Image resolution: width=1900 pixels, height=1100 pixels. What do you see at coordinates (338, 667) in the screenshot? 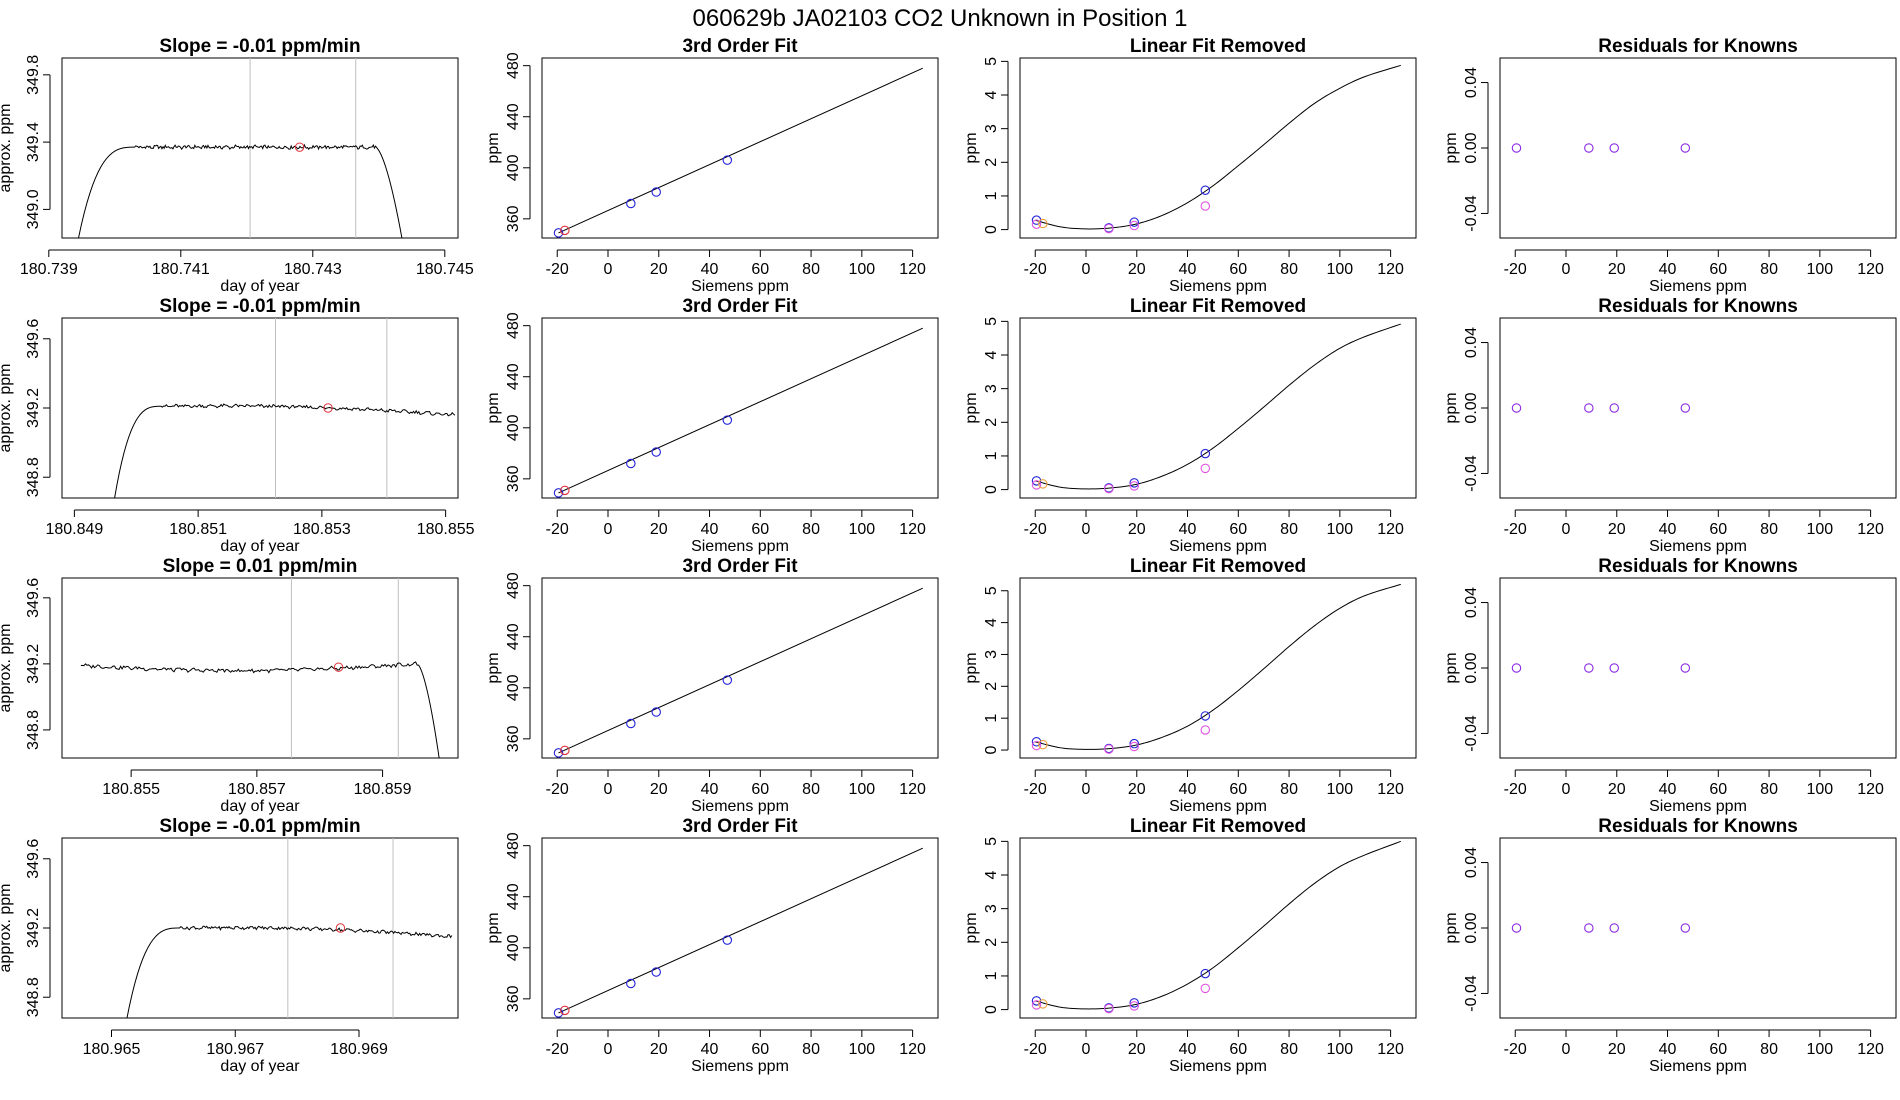
I see `sample-marker` at bounding box center [338, 667].